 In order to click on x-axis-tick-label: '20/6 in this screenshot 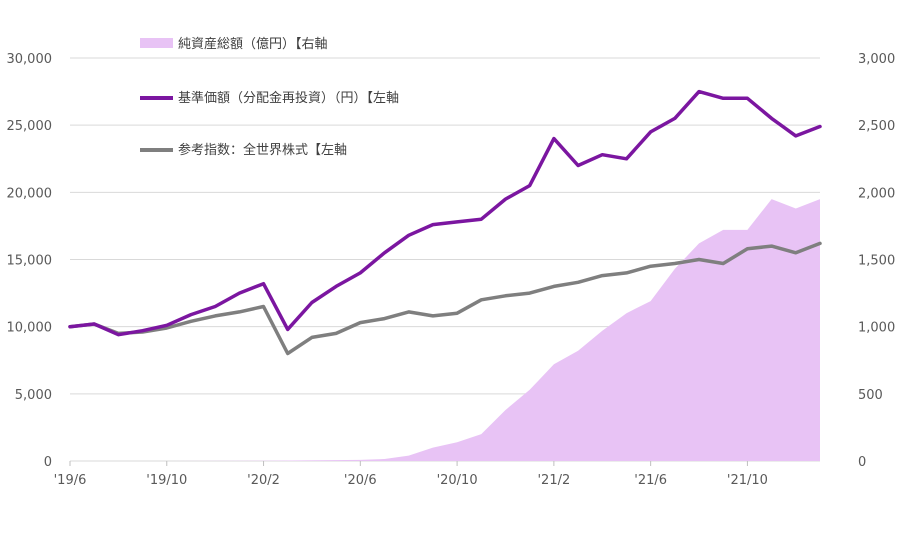, I will do `click(360, 480)`.